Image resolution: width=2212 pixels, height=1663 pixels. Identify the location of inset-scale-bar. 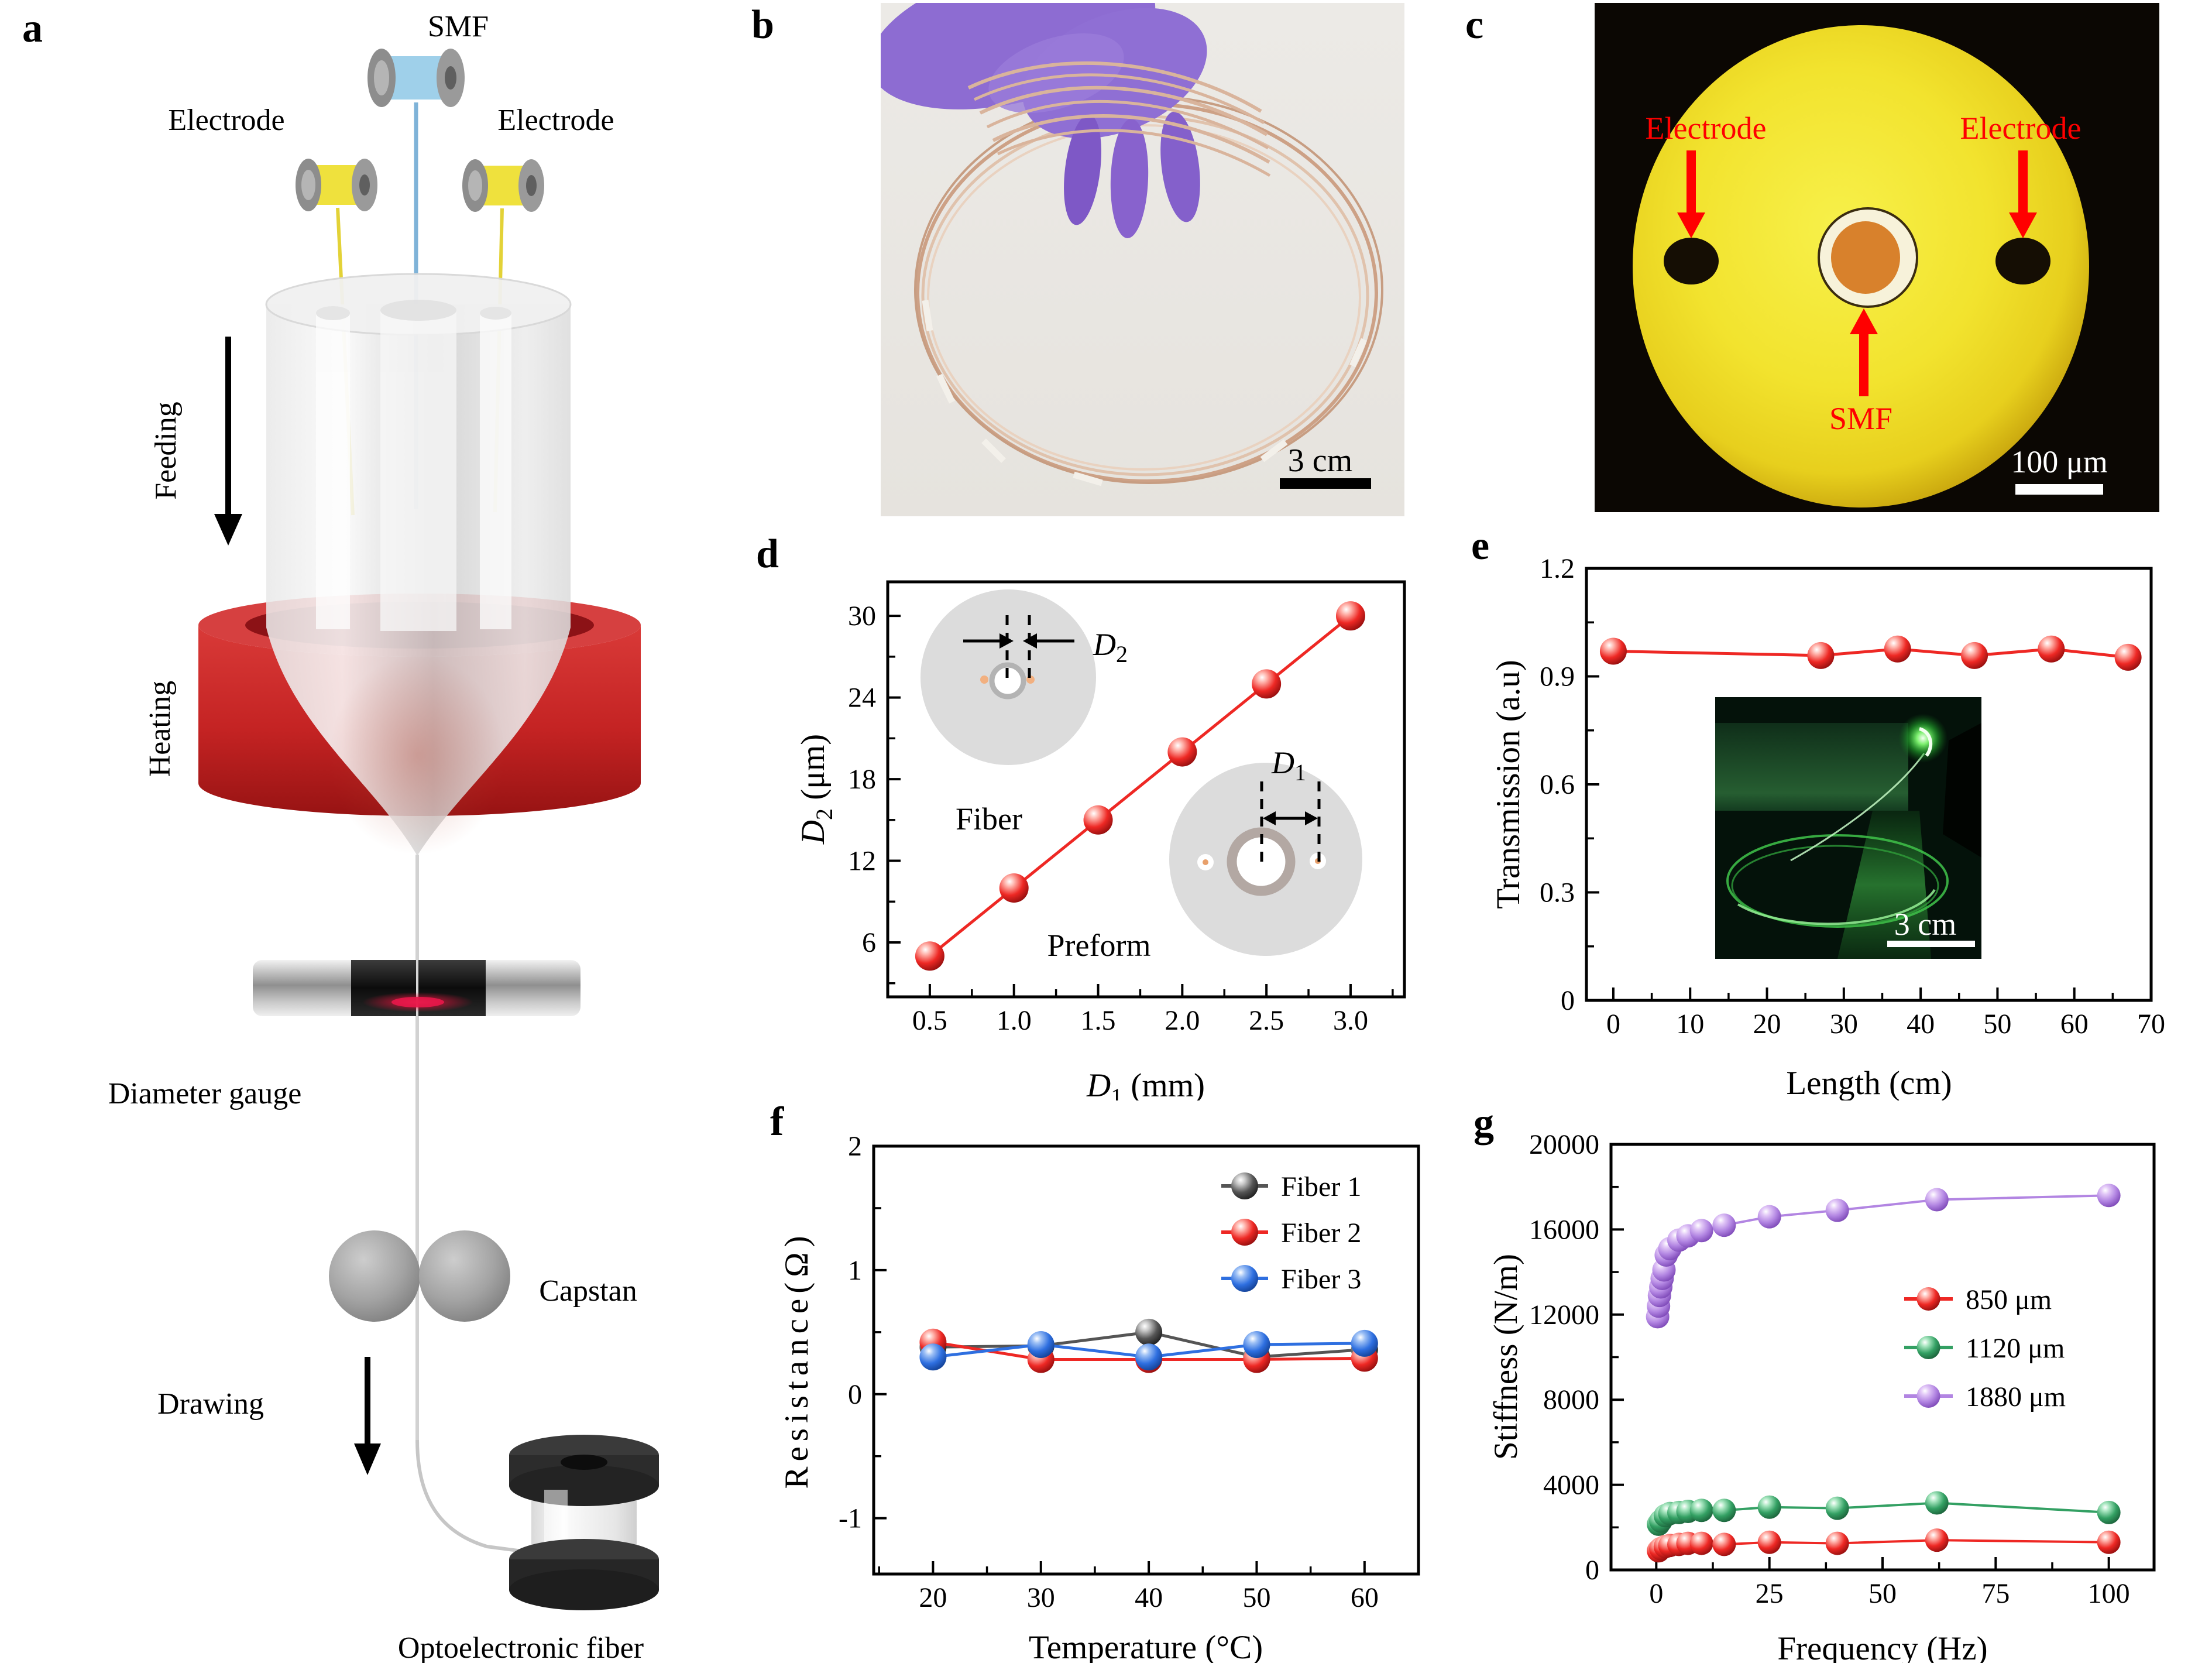
(1931, 944).